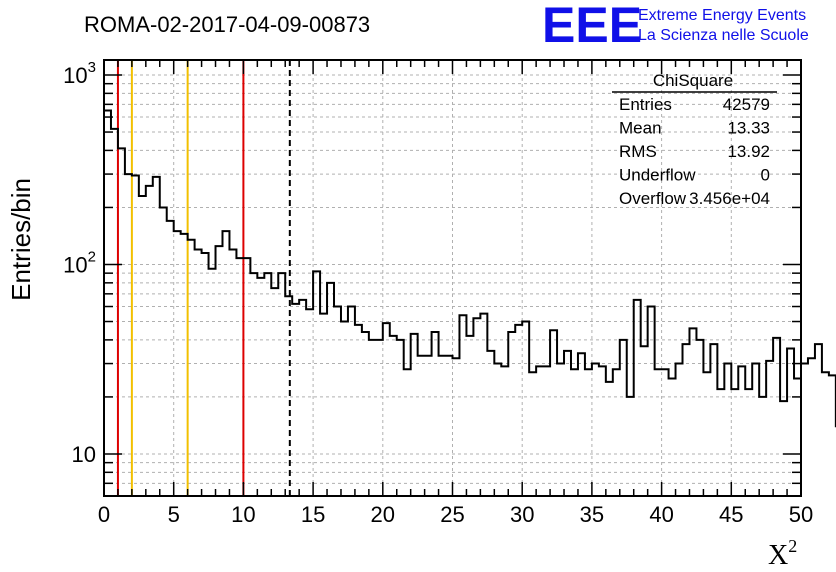 This screenshot has height=572, width=836. Describe the element at coordinates (653, 198) in the screenshot. I see `stats-row-label: Overflow` at that location.